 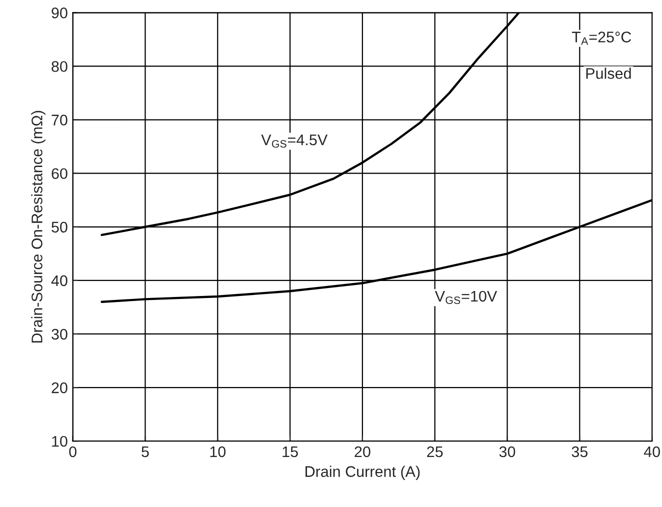 I want to click on x-tick-label: 5, so click(x=145, y=452).